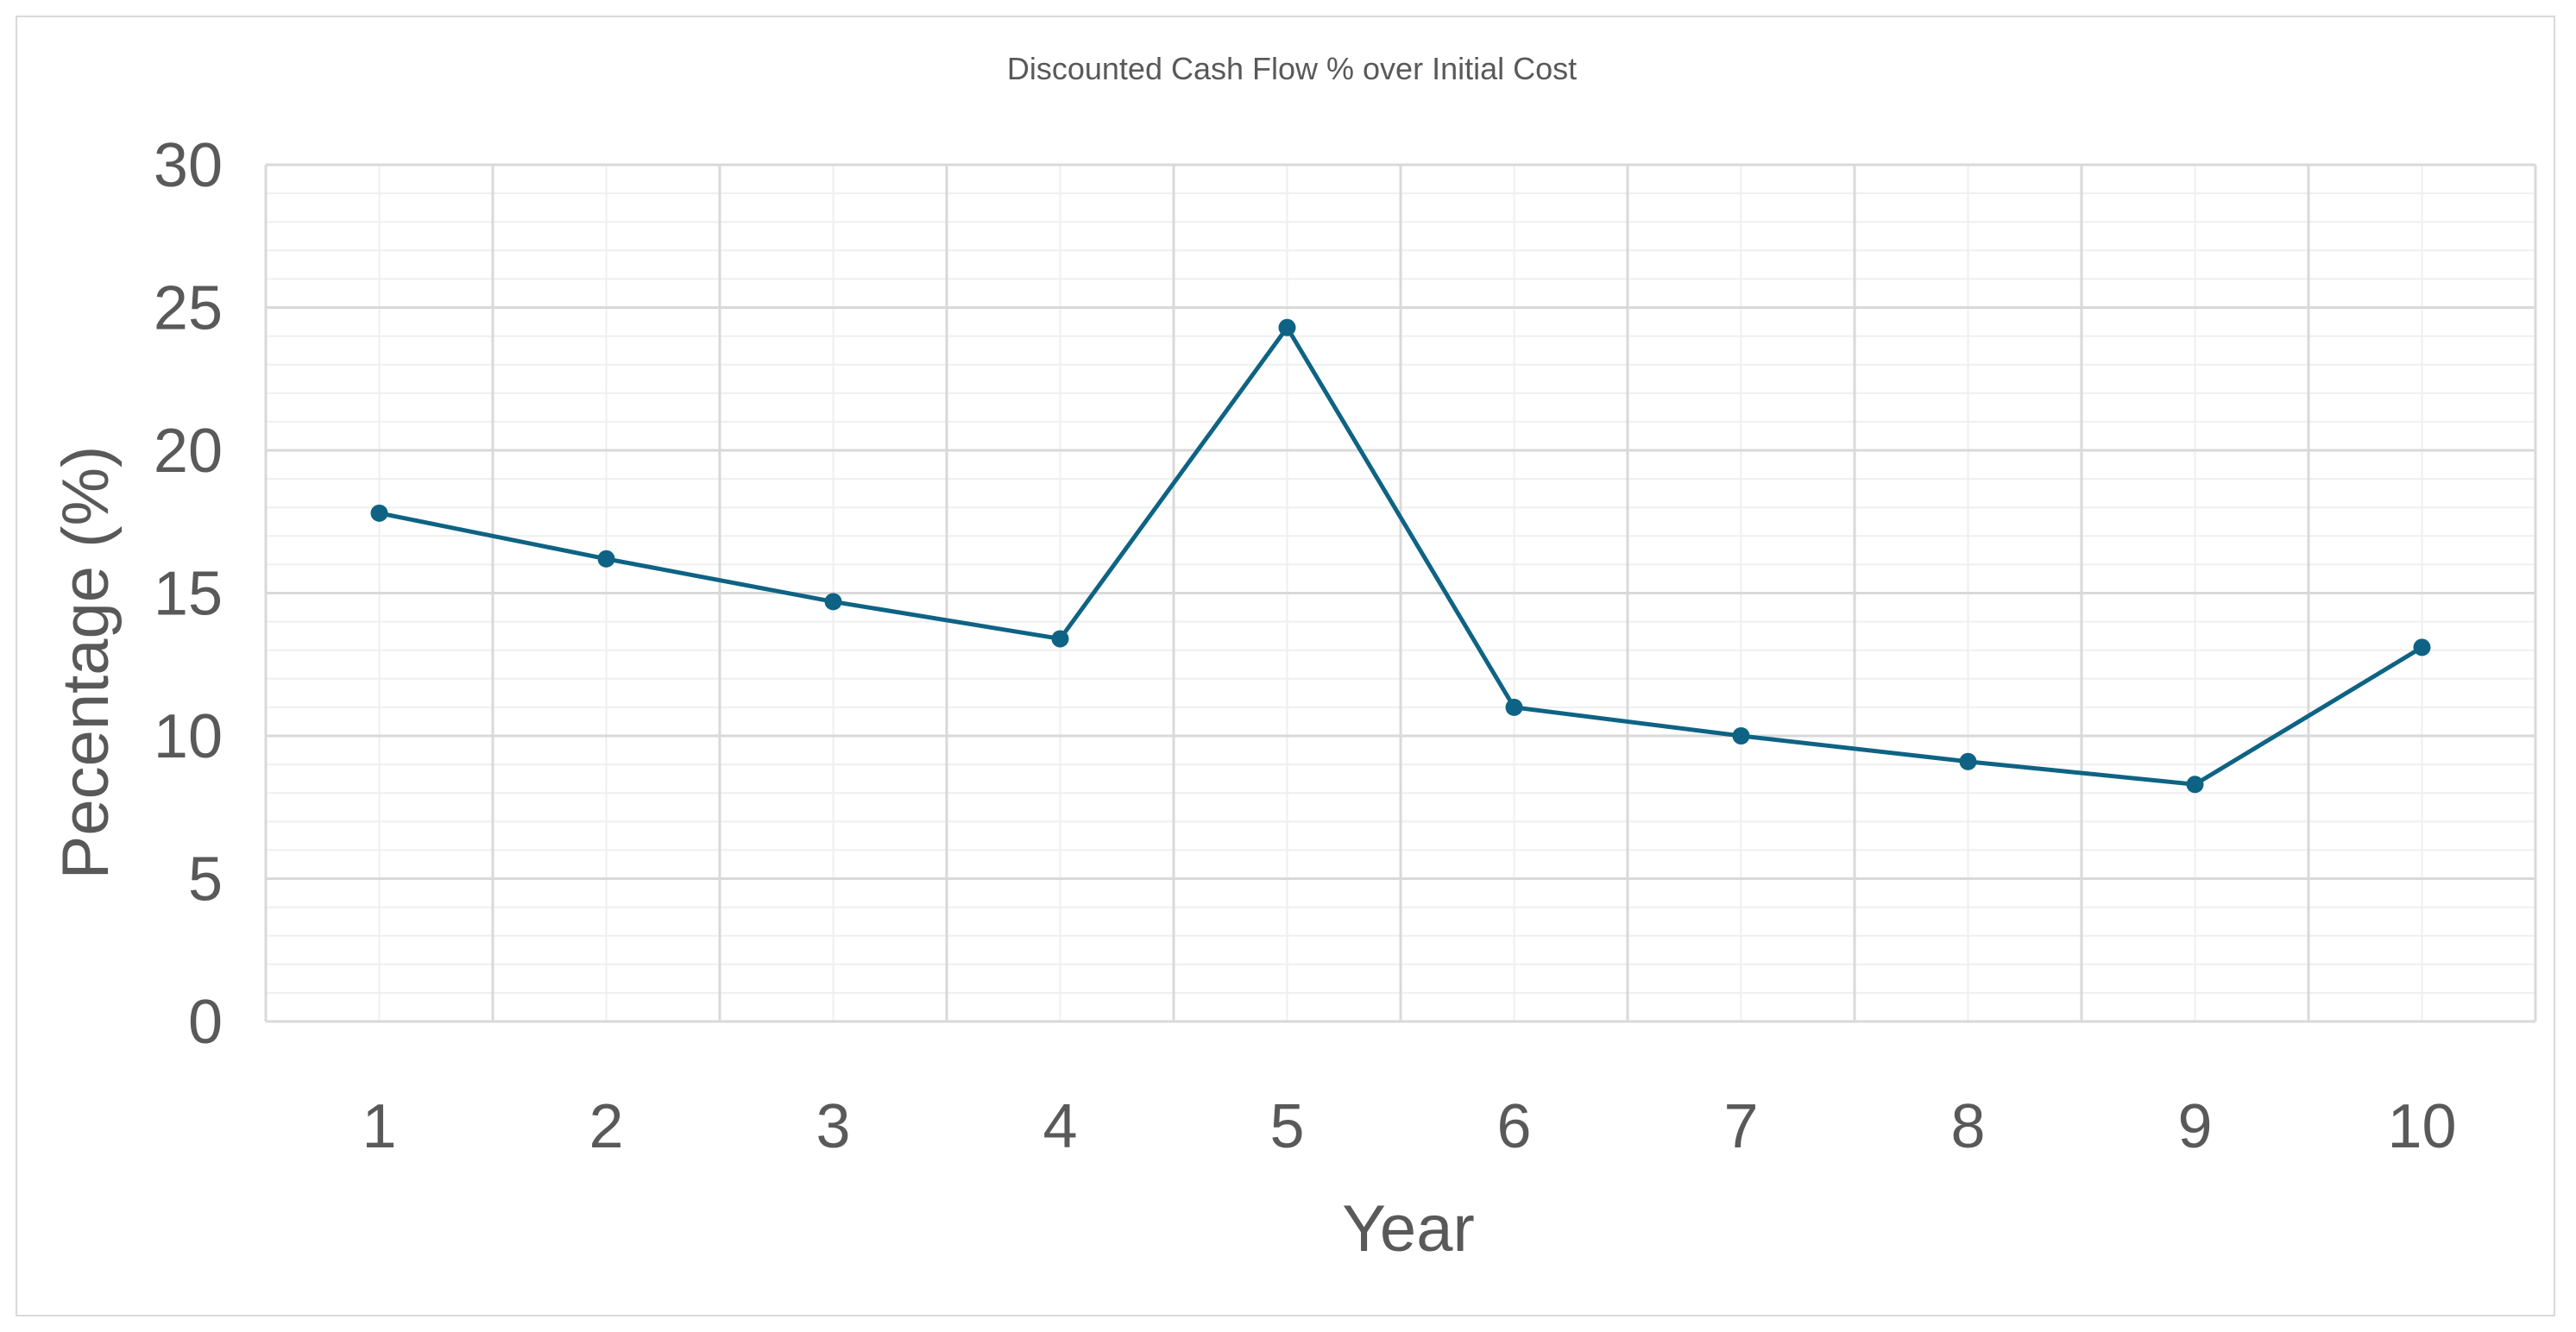 This screenshot has height=1332, width=2576. I want to click on y-tick-label: 25, so click(188, 308).